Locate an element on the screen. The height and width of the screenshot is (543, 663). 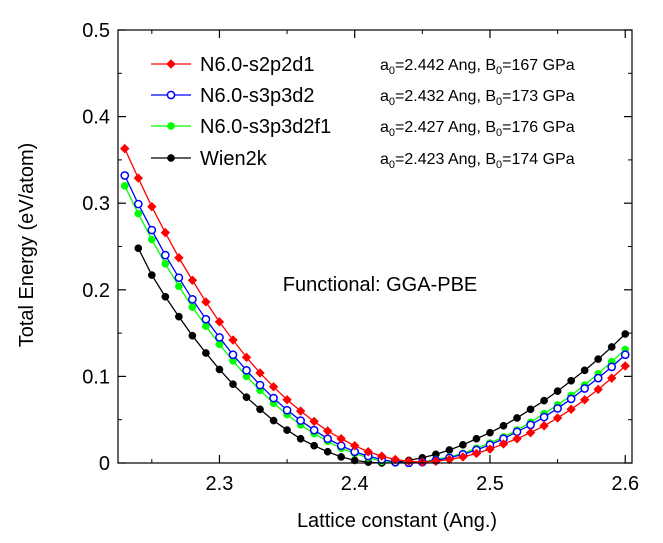
y-tick-label: 0.1 is located at coordinates (96, 377).